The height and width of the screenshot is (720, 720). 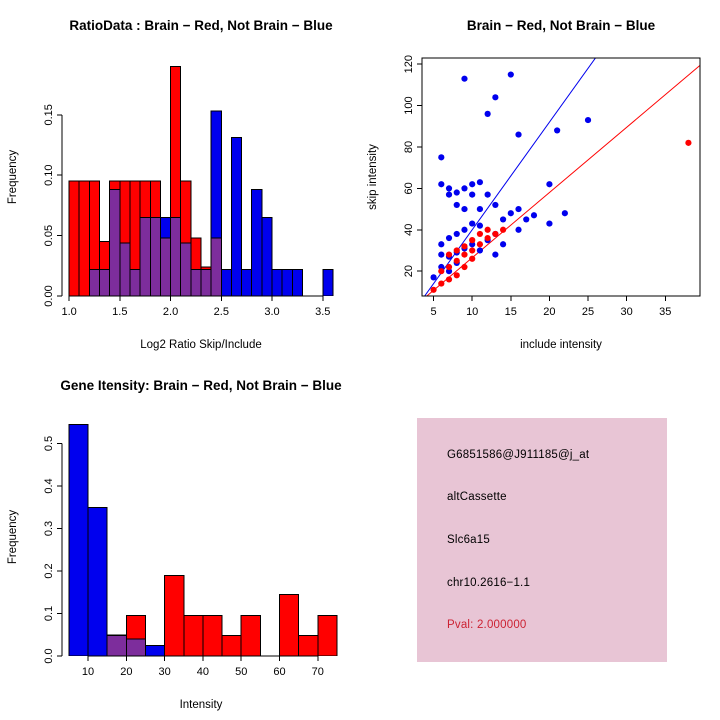 What do you see at coordinates (13, 177) in the screenshot?
I see `y-axis-label: Frequency` at bounding box center [13, 177].